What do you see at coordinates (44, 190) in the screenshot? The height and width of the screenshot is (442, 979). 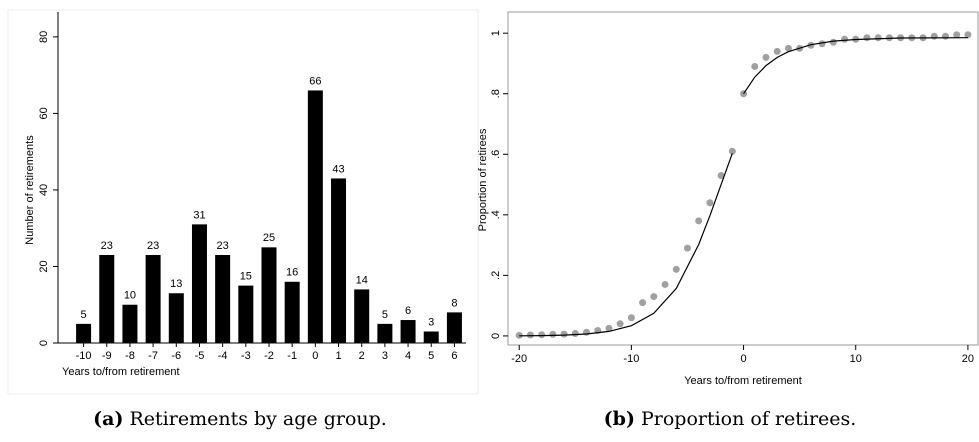 I see `y-tick-label: 40` at bounding box center [44, 190].